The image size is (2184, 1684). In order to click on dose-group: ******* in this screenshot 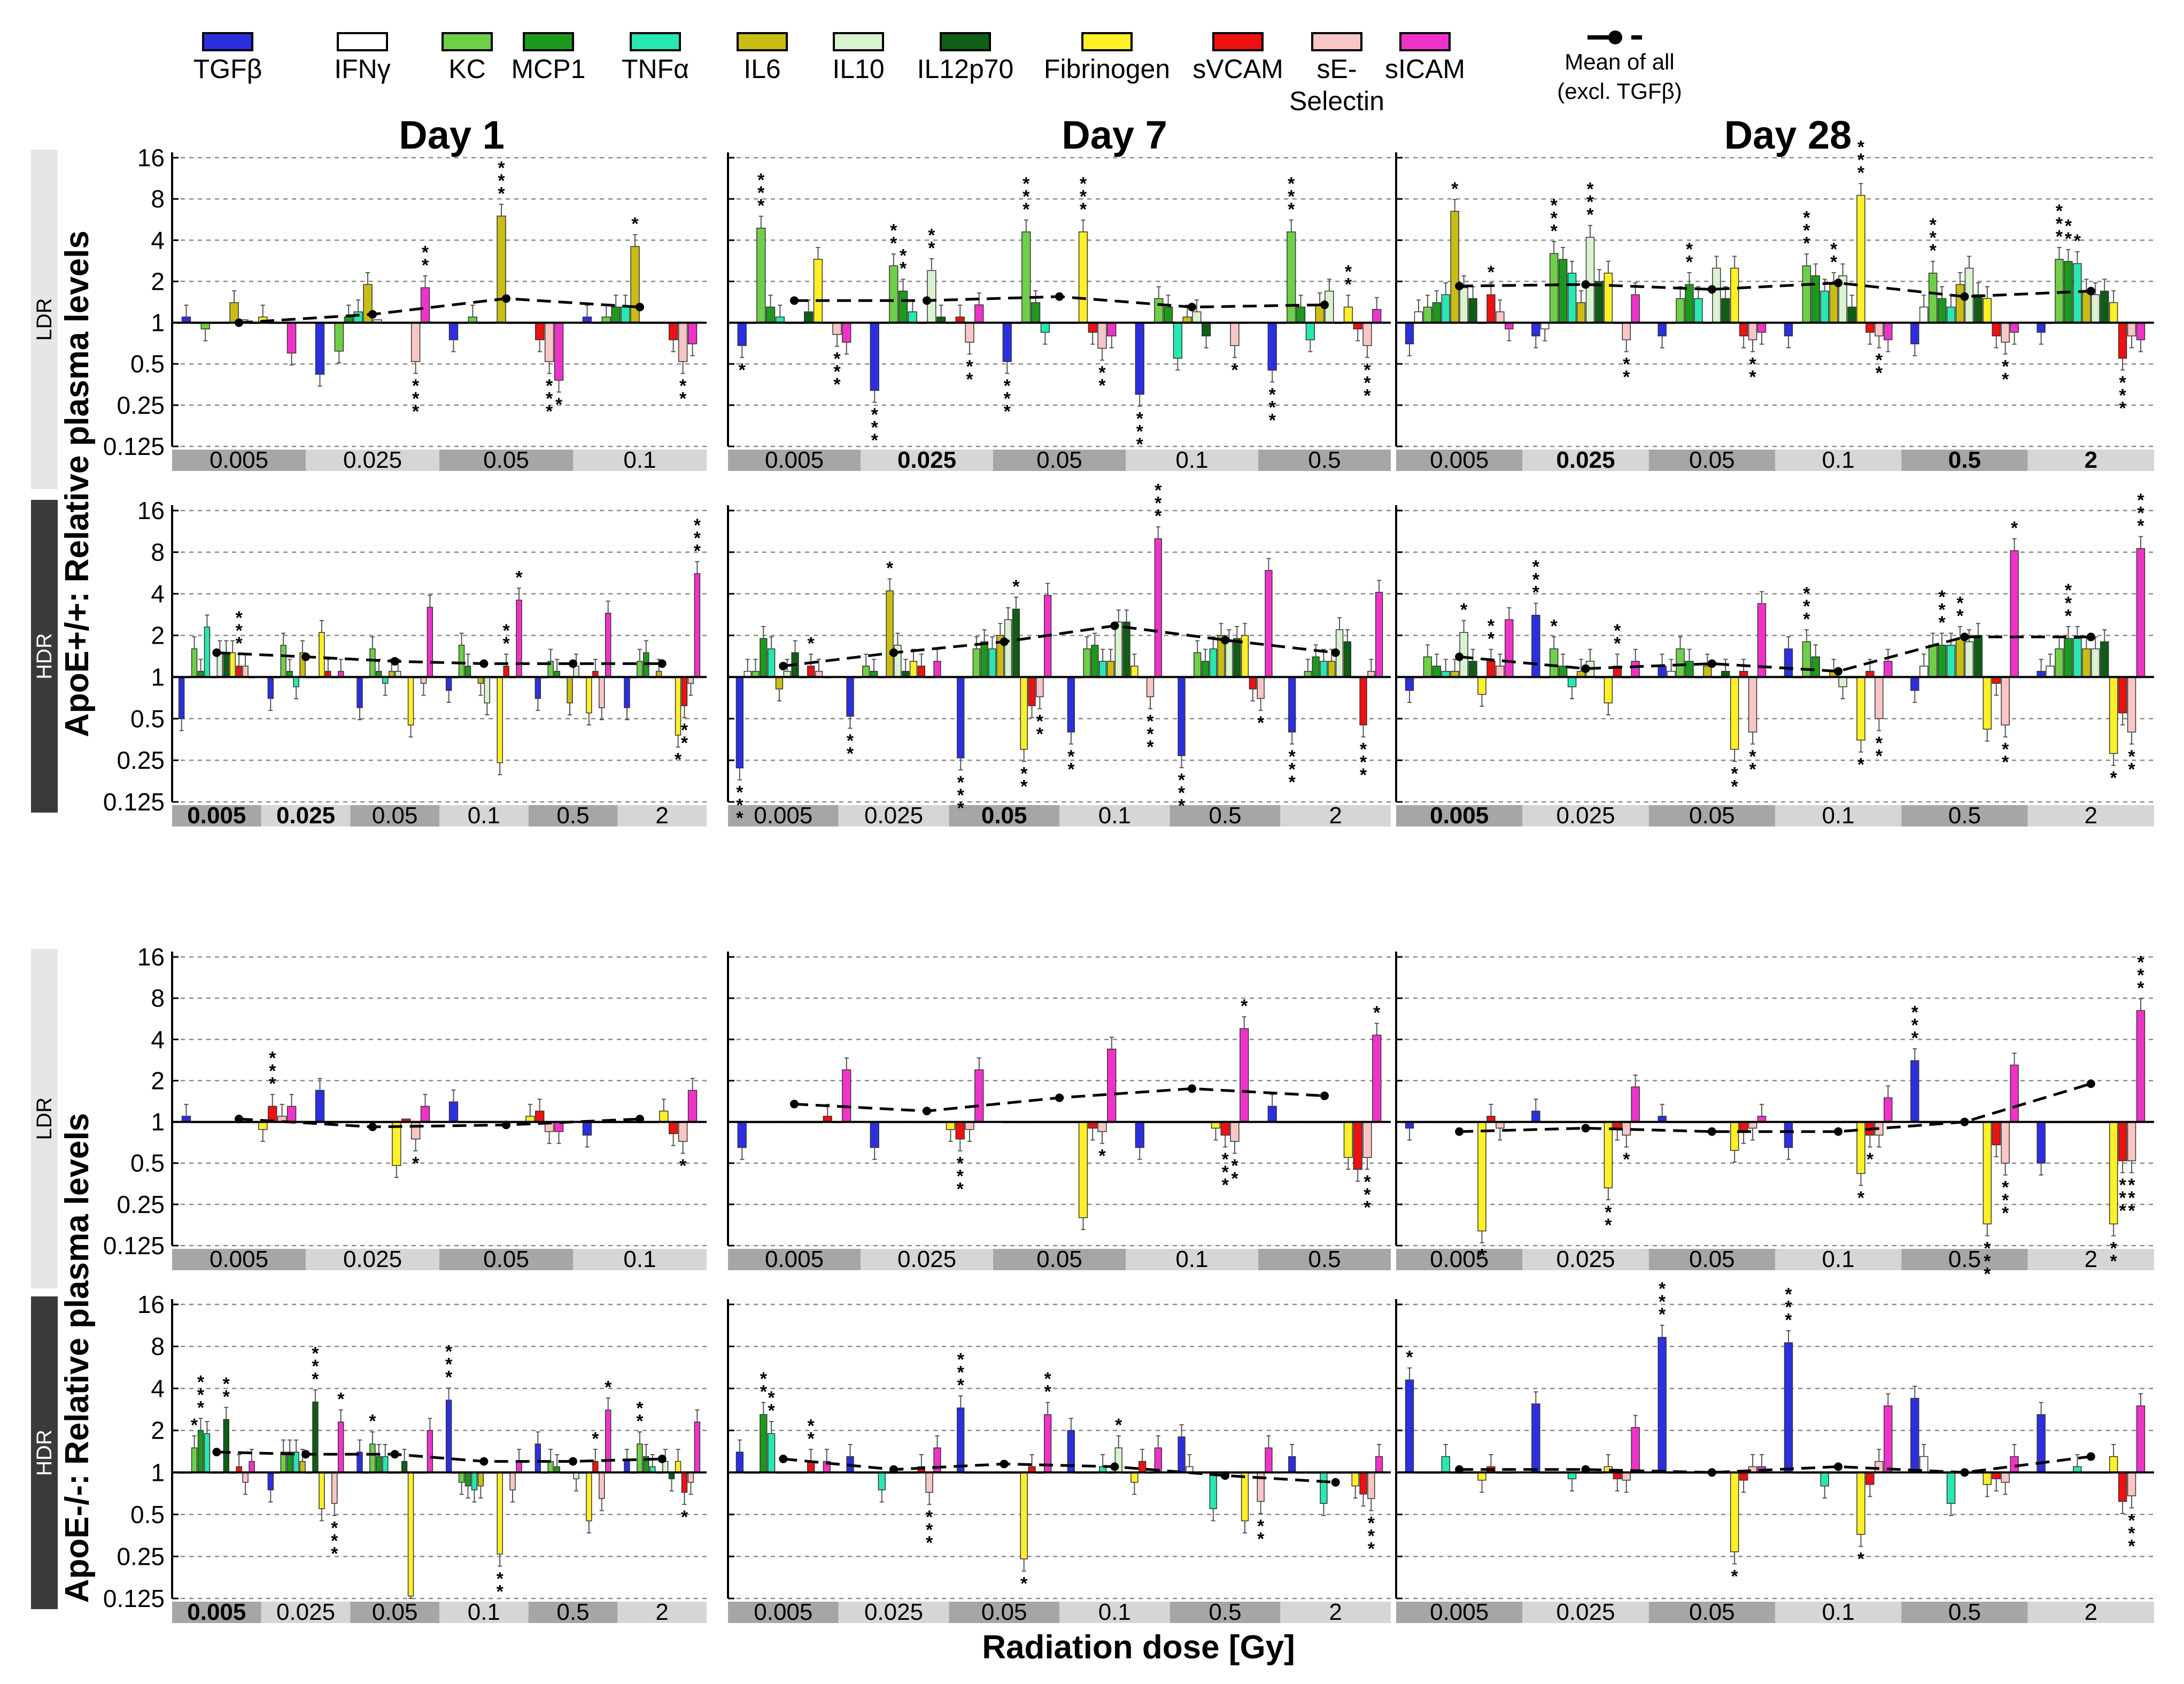, I will do `click(306, 1453)`.